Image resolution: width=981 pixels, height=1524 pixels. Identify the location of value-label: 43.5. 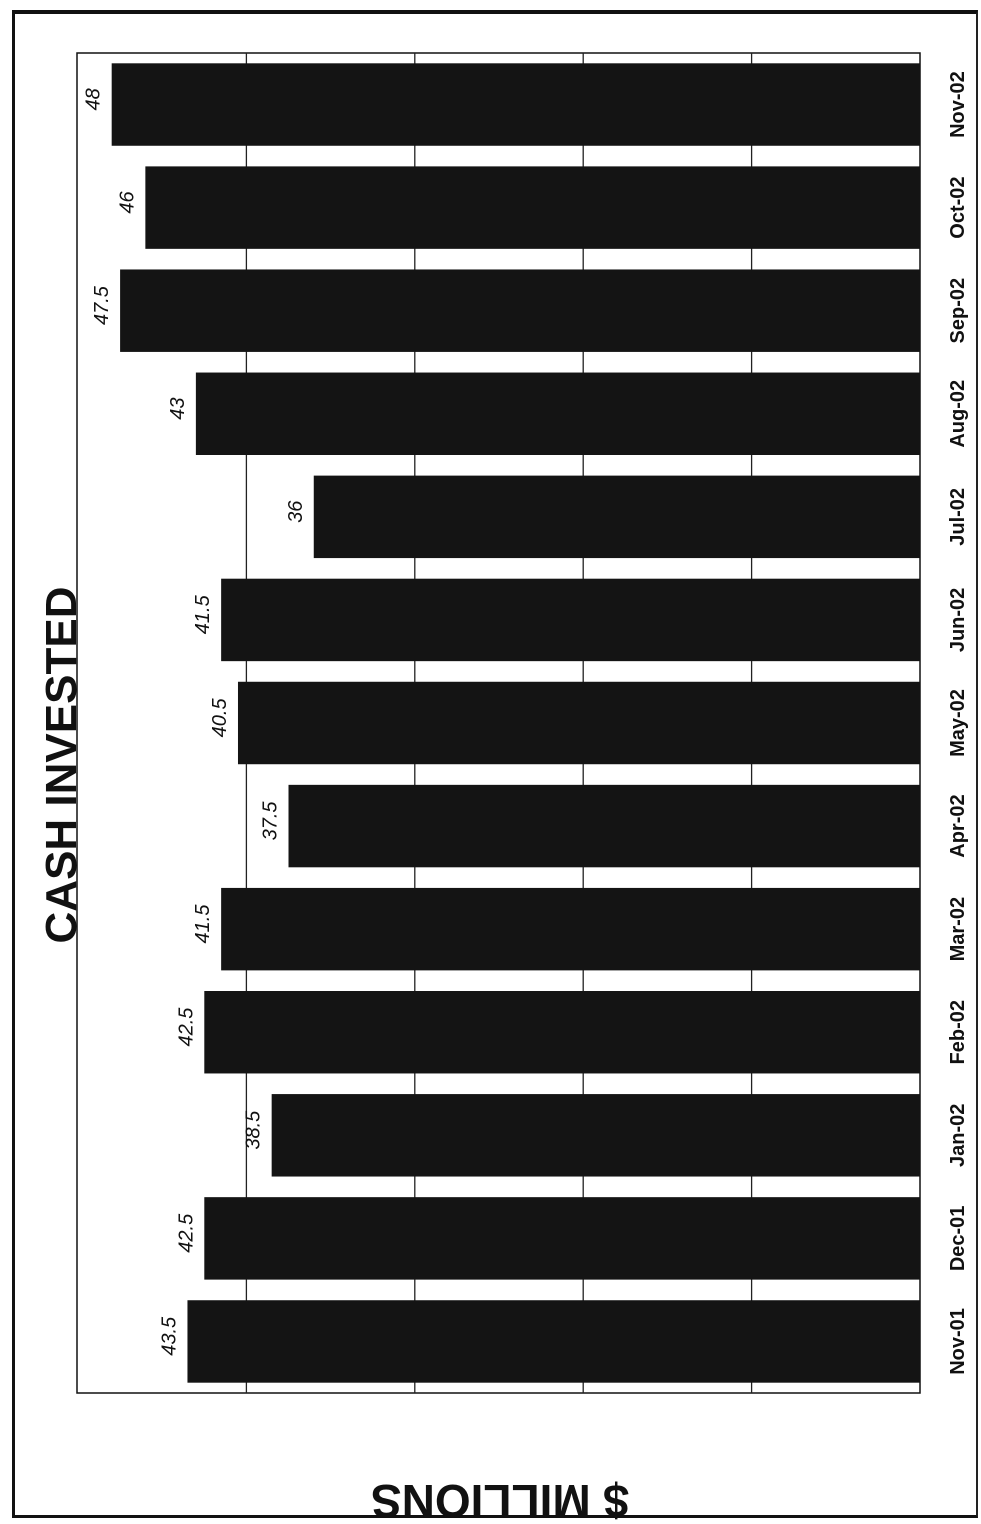
(169, 1336).